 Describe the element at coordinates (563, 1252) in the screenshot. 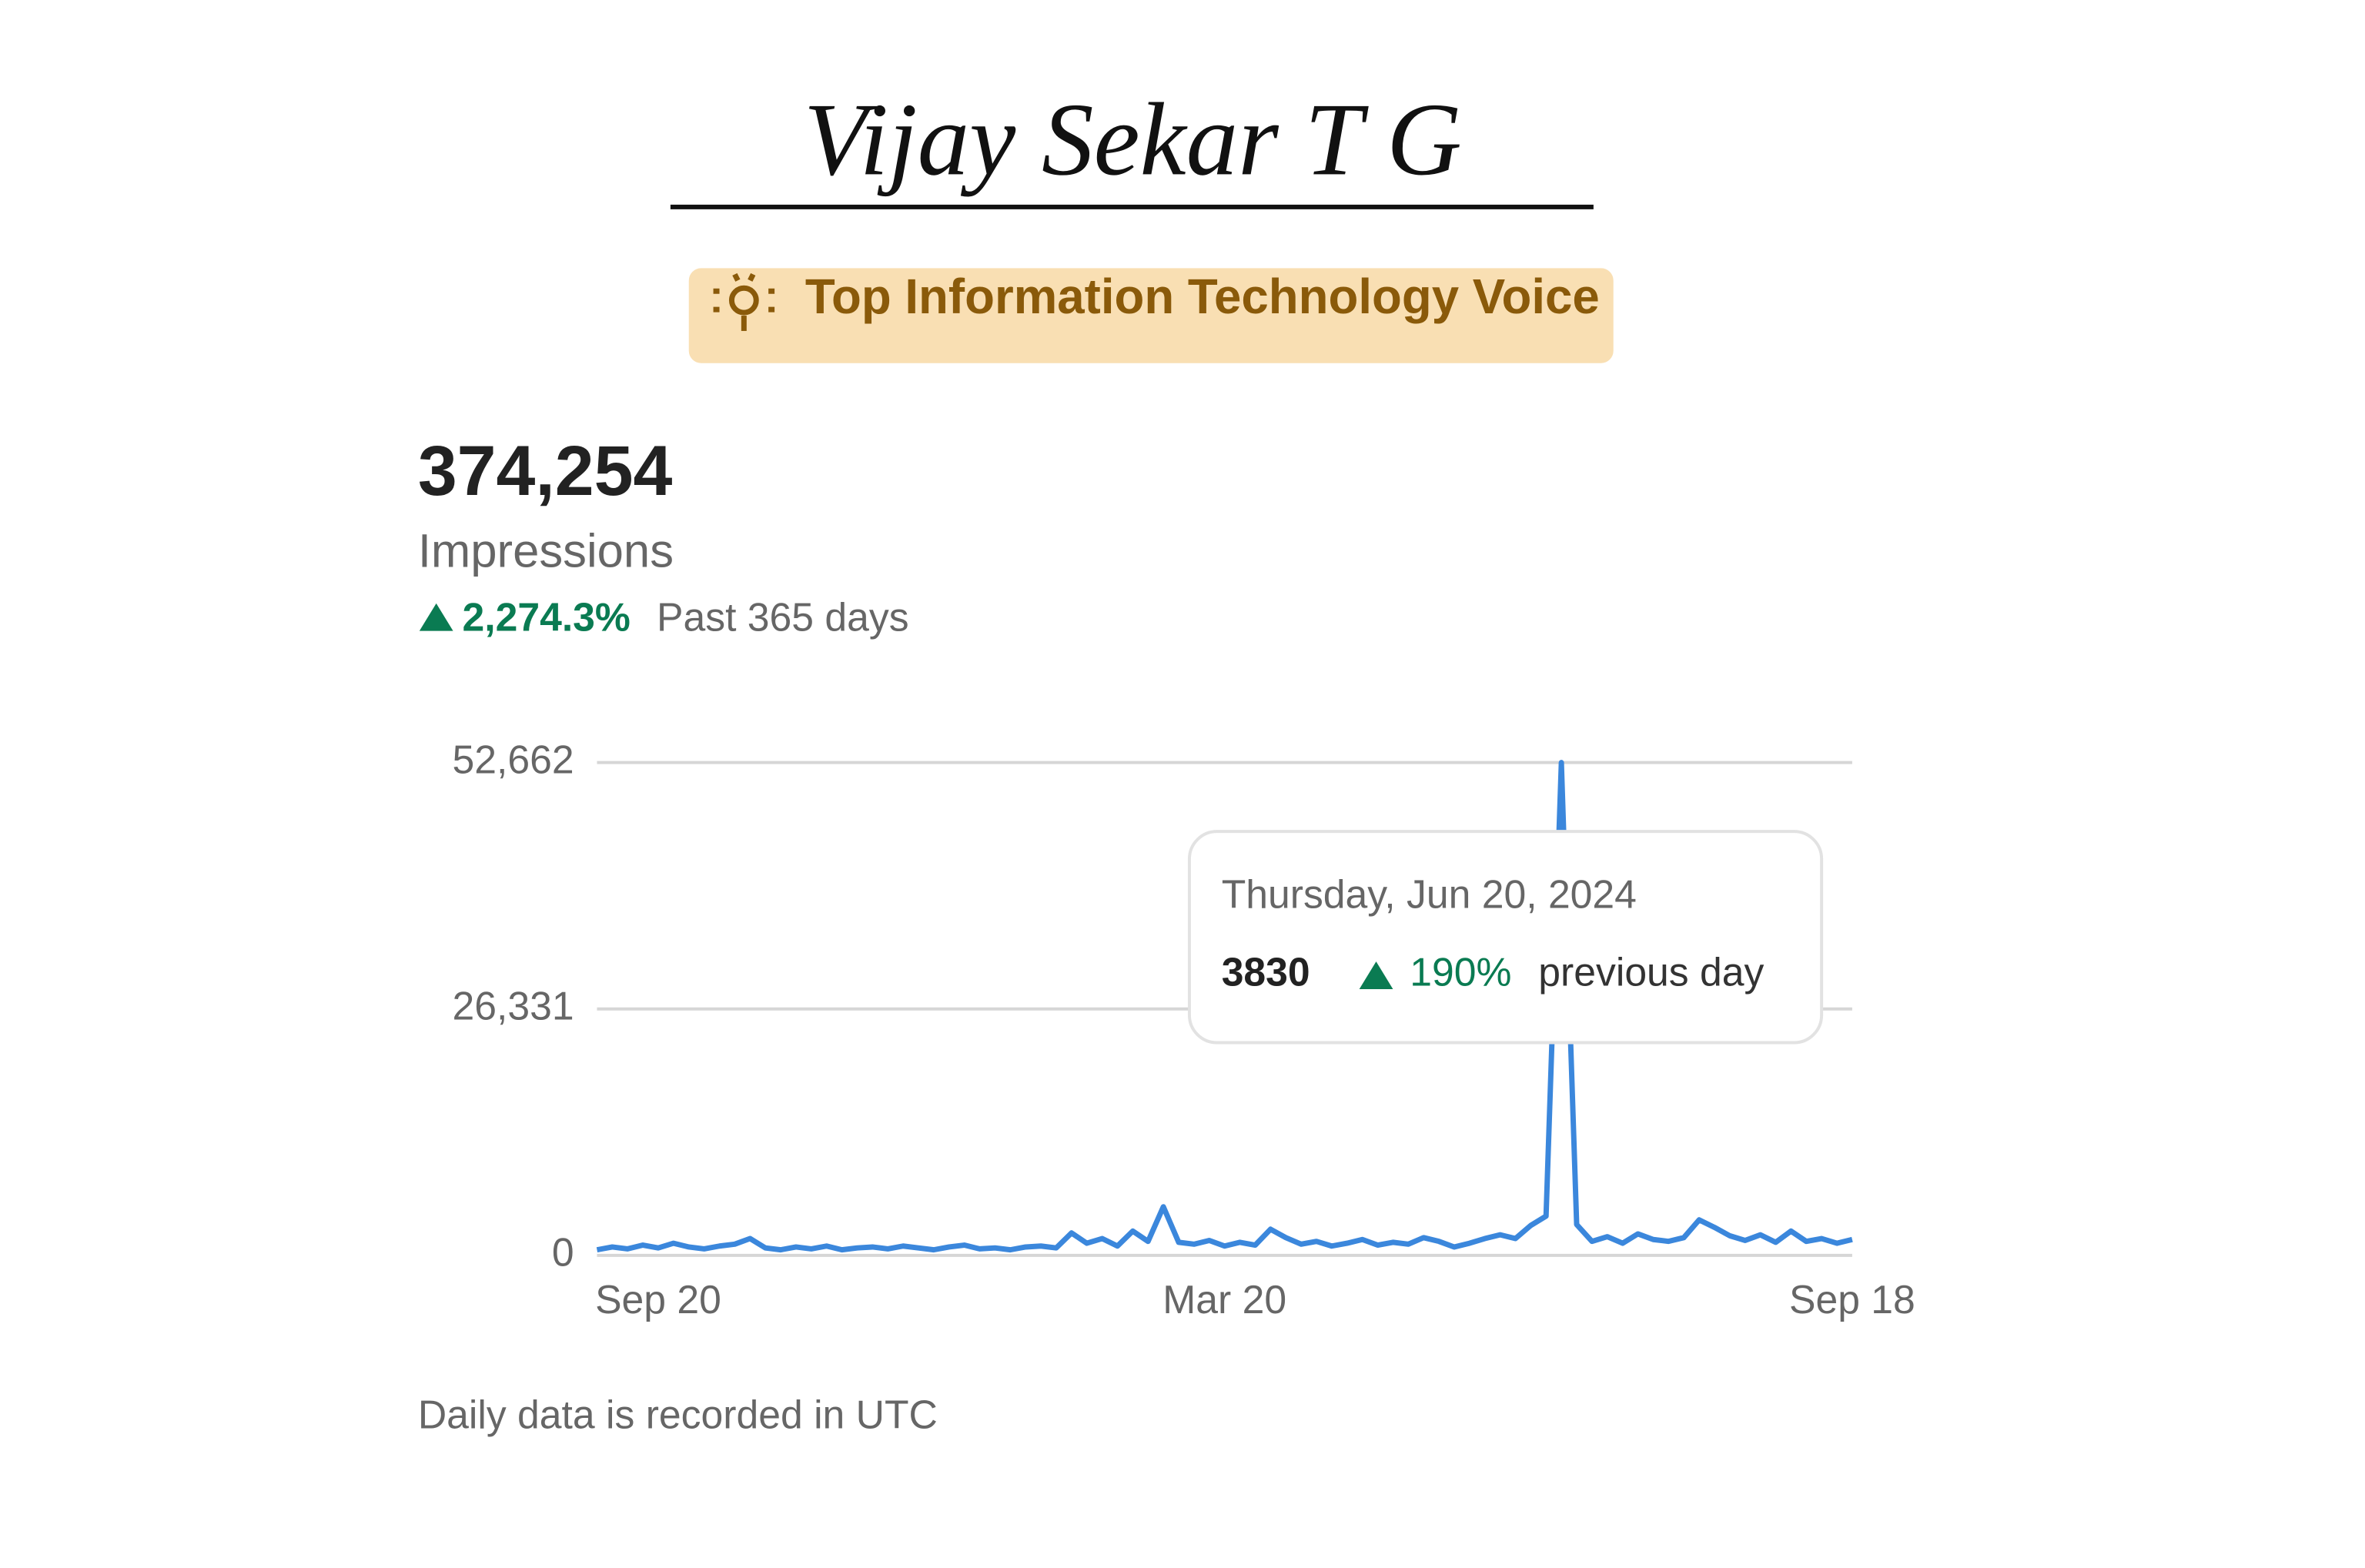

I see `y-tick-label: 0` at that location.